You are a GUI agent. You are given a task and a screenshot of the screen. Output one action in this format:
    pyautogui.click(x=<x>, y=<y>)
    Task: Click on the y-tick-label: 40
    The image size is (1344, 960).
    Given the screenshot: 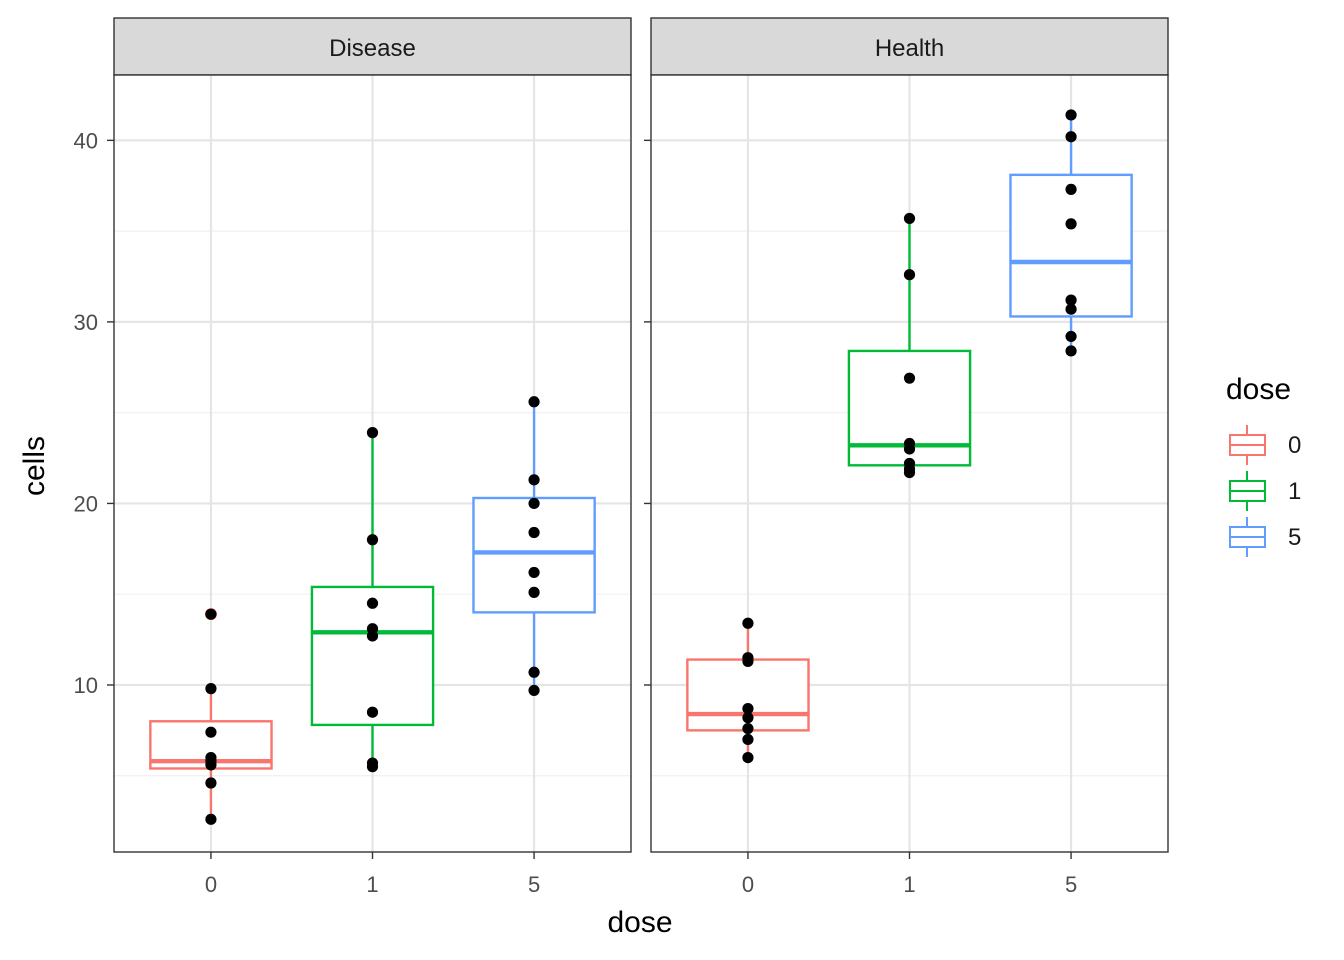 What is the action you would take?
    pyautogui.click(x=86, y=140)
    